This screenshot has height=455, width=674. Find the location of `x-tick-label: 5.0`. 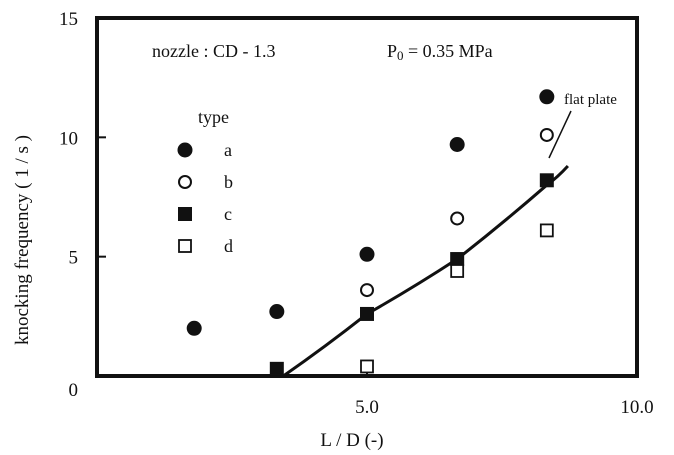

x-tick-label: 5.0 is located at coordinates (367, 407).